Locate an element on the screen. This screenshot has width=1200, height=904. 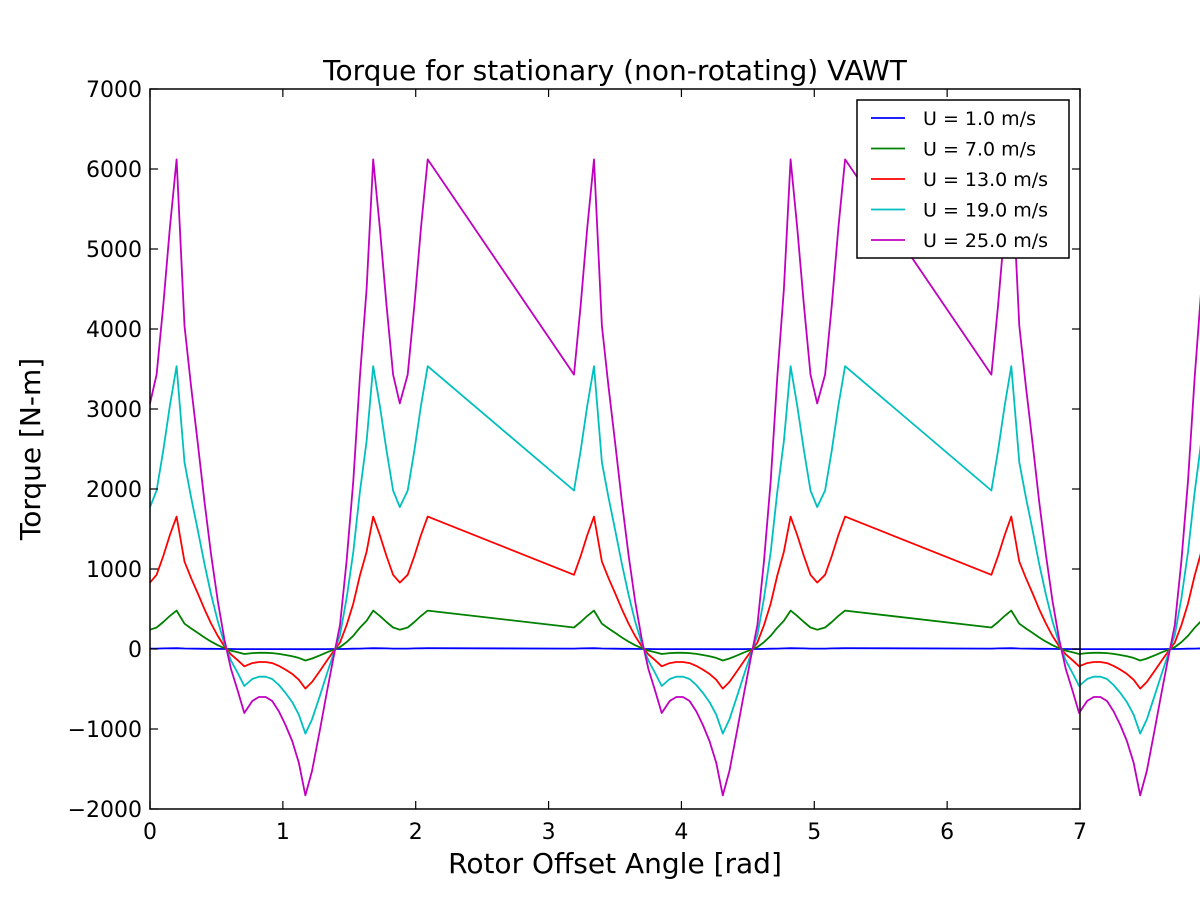
x-tick-label: 4 is located at coordinates (681, 832).